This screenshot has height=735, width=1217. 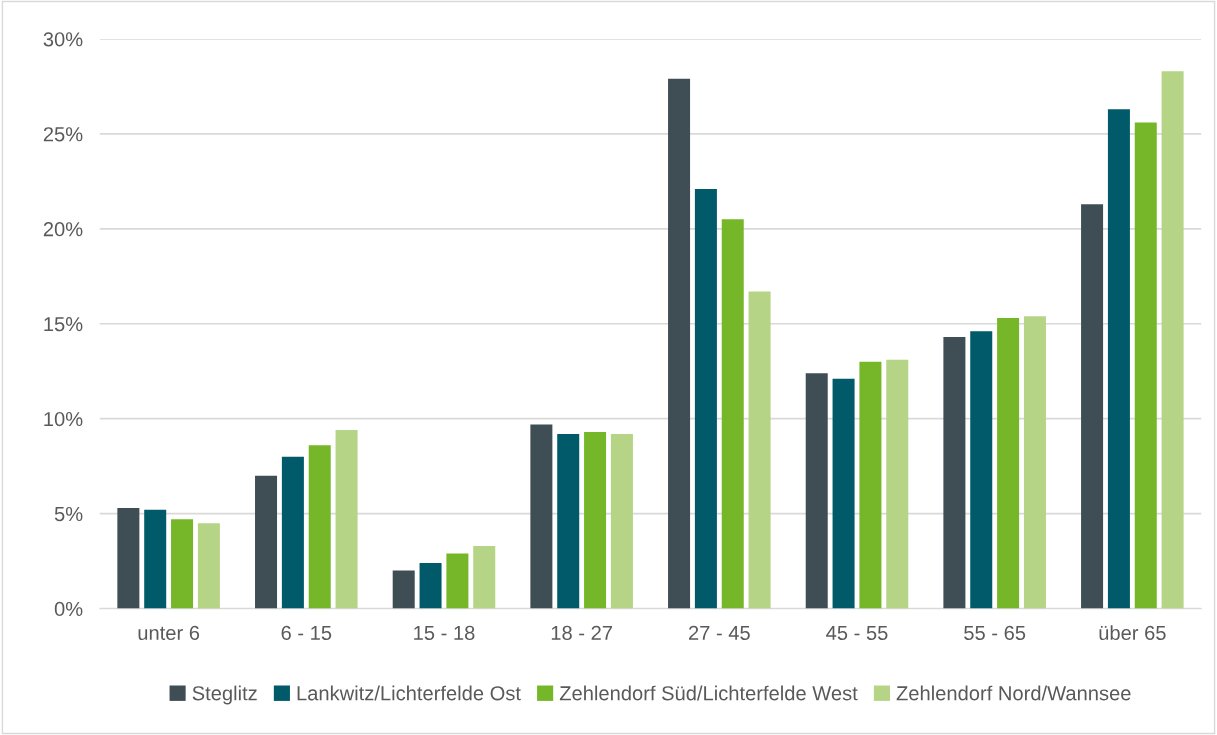 What do you see at coordinates (708, 693) in the screenshot?
I see `legend-label: Zehlendorf Süd/Lichterfelde West` at bounding box center [708, 693].